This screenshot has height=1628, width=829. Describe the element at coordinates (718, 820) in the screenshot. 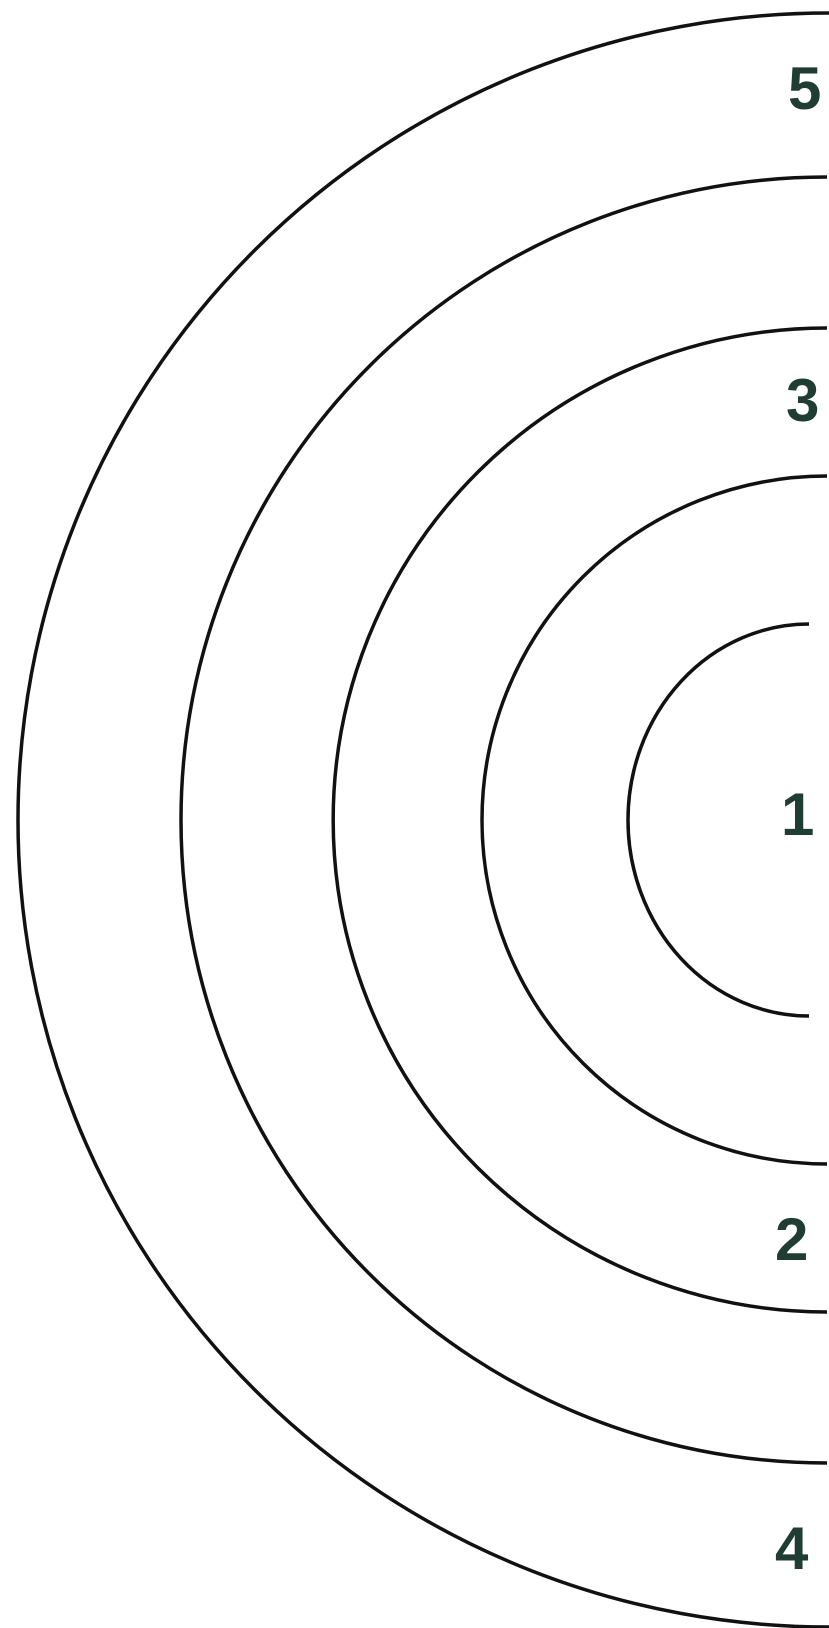

I see `ring-1-arc` at that location.